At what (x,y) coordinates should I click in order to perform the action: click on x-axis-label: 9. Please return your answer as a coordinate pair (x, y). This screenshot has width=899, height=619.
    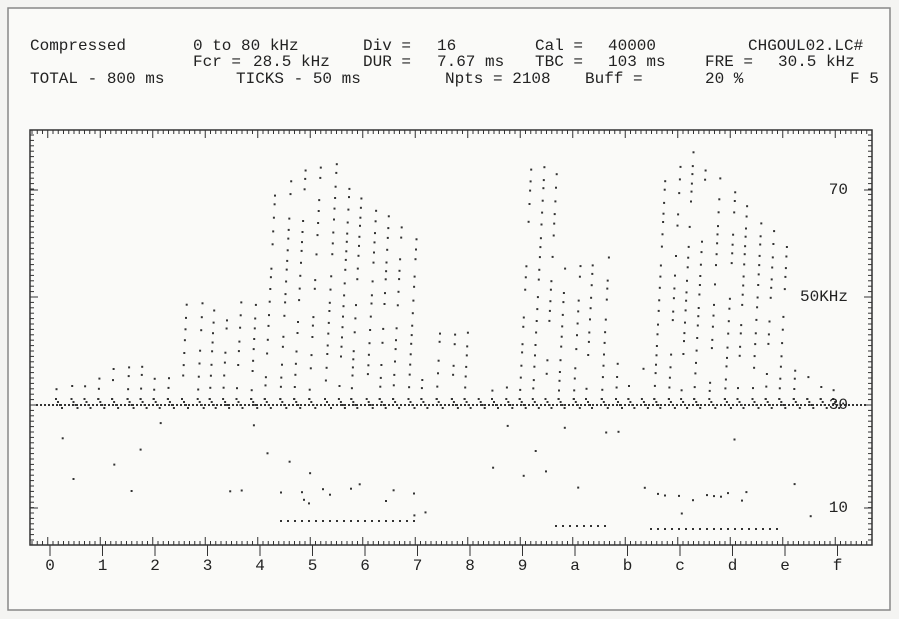
    Looking at the image, I should click on (523, 566).